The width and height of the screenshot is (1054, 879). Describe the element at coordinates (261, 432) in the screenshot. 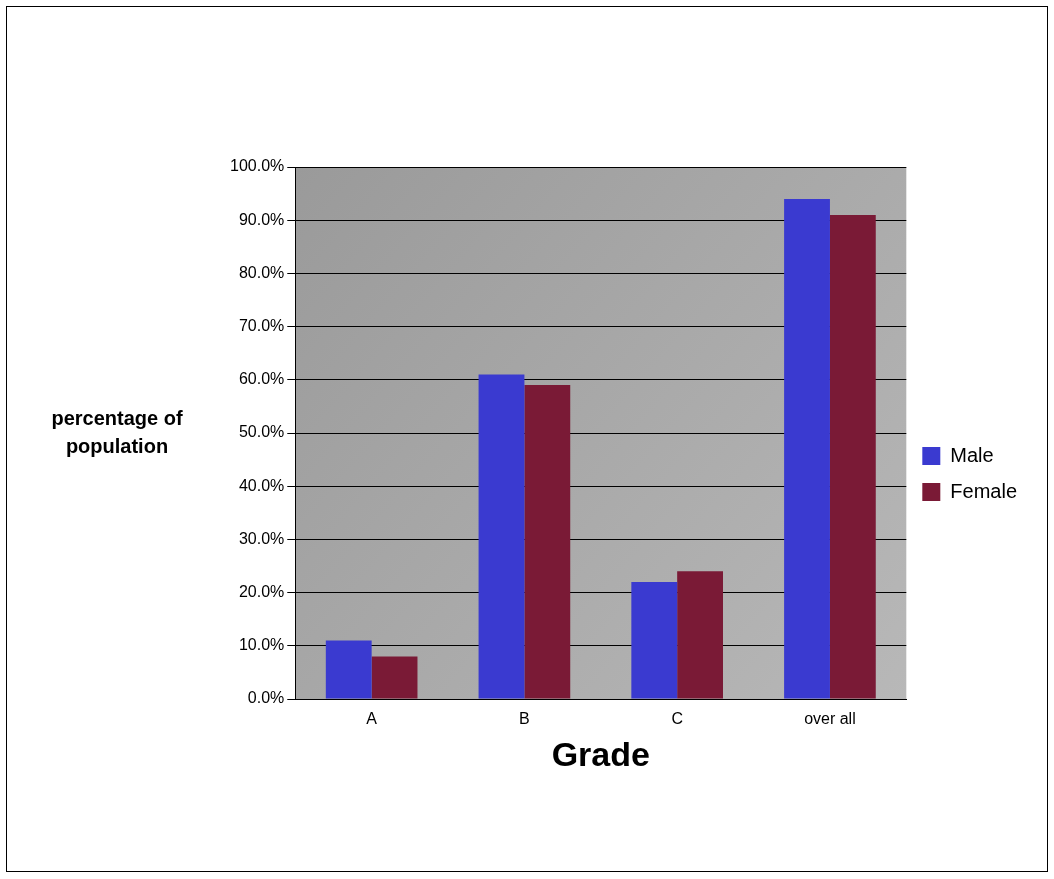

I see `y-tick-label: 50.0%` at that location.